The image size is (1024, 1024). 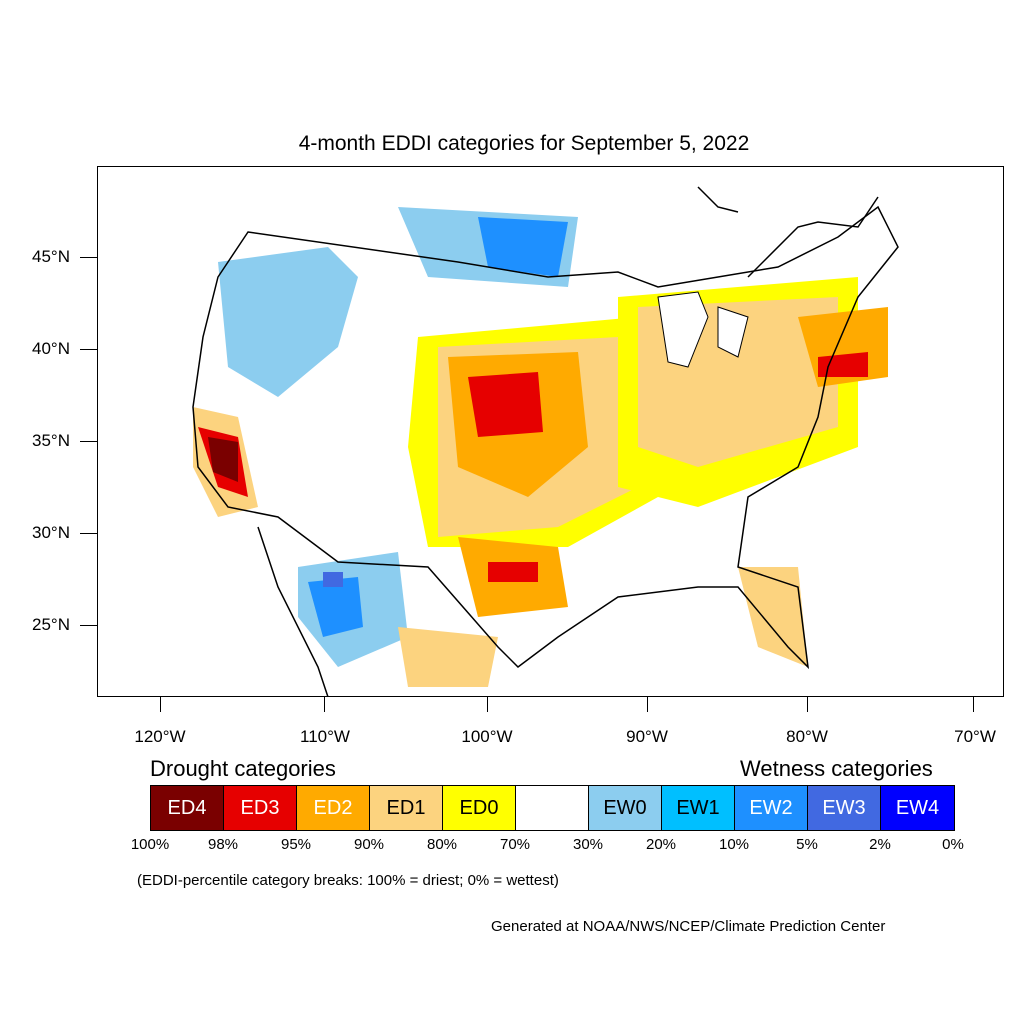 I want to click on lat-label-25: 25°N, so click(x=51, y=624).